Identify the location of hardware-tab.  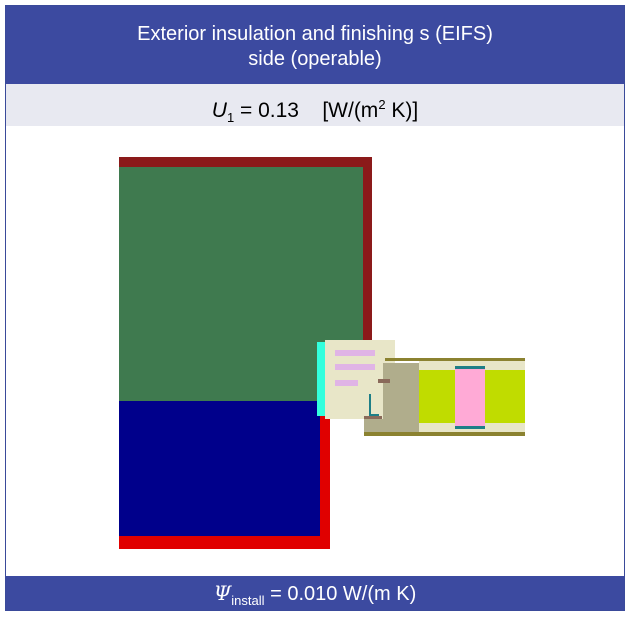
(374, 415).